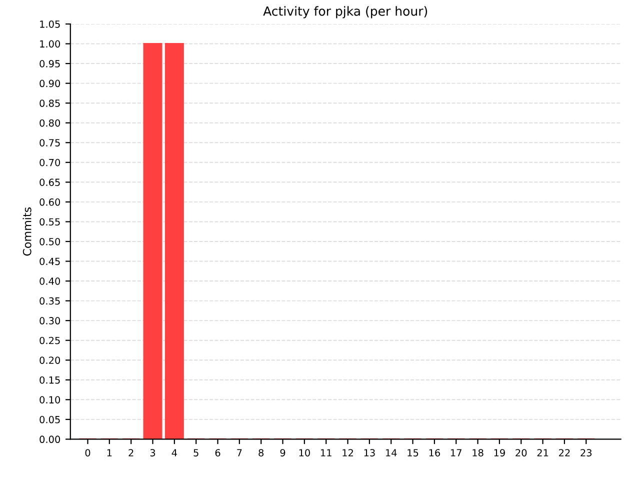  I want to click on y-tick-label: 0.45, so click(50, 262).